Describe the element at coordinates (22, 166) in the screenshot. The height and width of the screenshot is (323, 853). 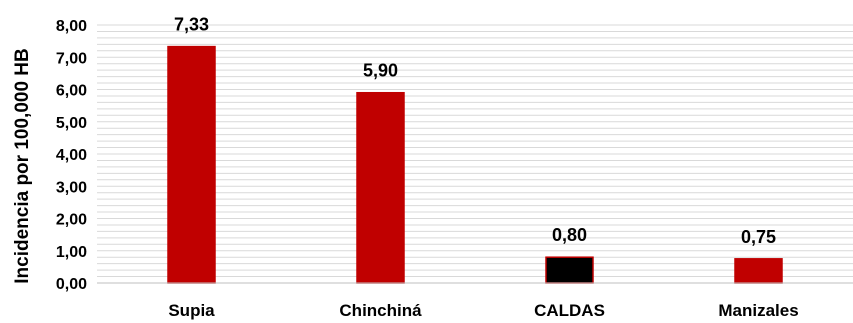
I see `y-axis-label: Incidencia por 100,000 HB` at that location.